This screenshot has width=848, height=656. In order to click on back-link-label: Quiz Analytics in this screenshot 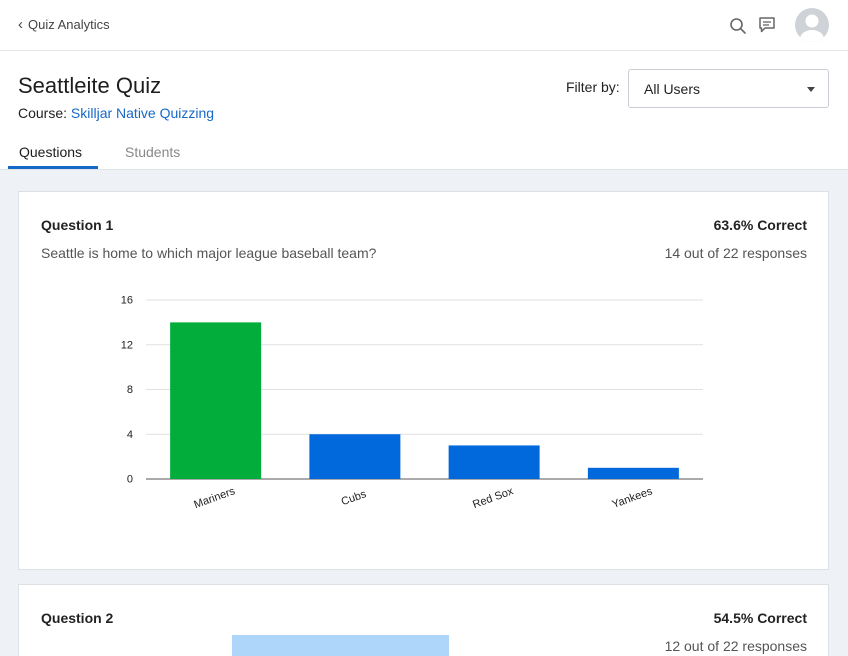, I will do `click(69, 24)`.